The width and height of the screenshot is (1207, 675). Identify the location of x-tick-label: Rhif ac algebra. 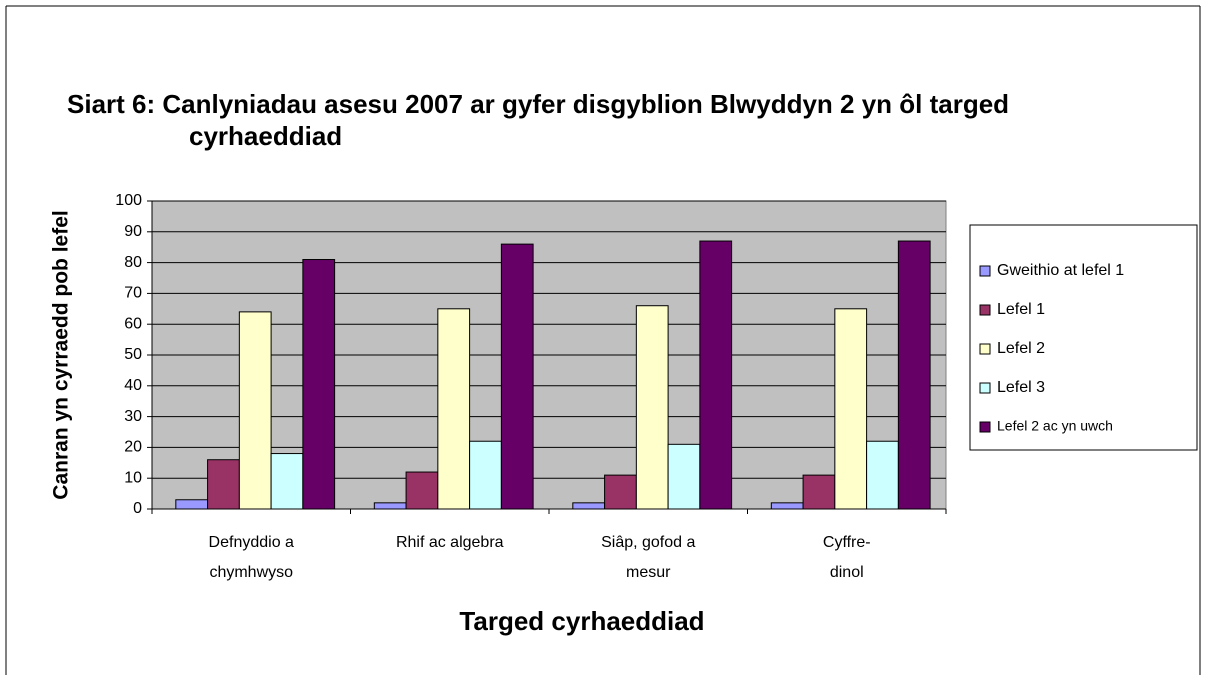
(449, 542).